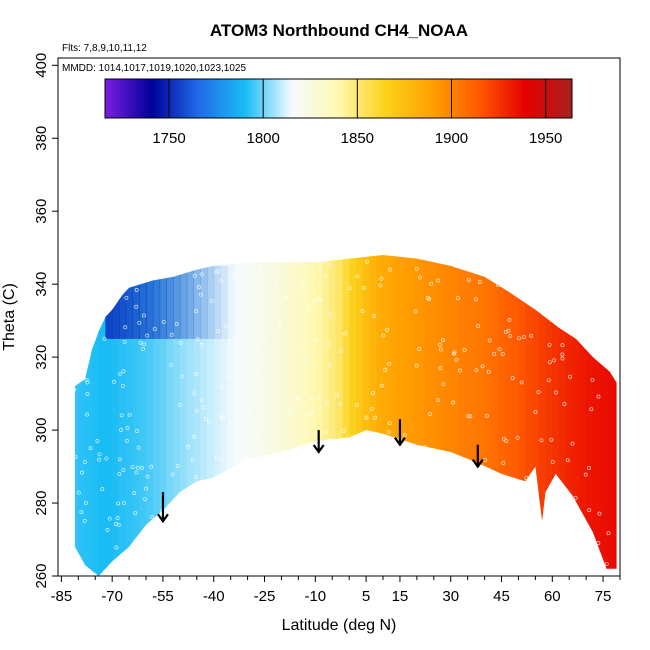 The width and height of the screenshot is (650, 650). I want to click on down-arrow-icon, so click(163, 508).